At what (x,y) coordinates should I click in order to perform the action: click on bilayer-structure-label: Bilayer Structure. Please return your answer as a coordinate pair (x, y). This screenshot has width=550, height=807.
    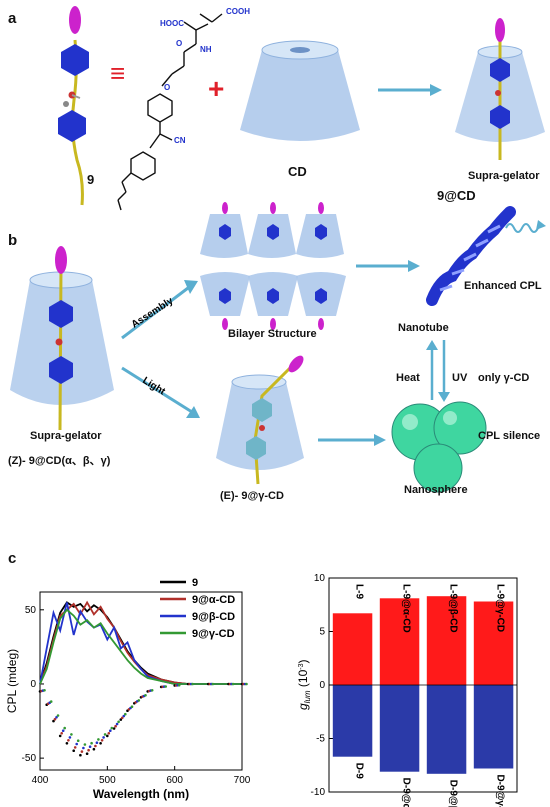
    Looking at the image, I should click on (272, 334).